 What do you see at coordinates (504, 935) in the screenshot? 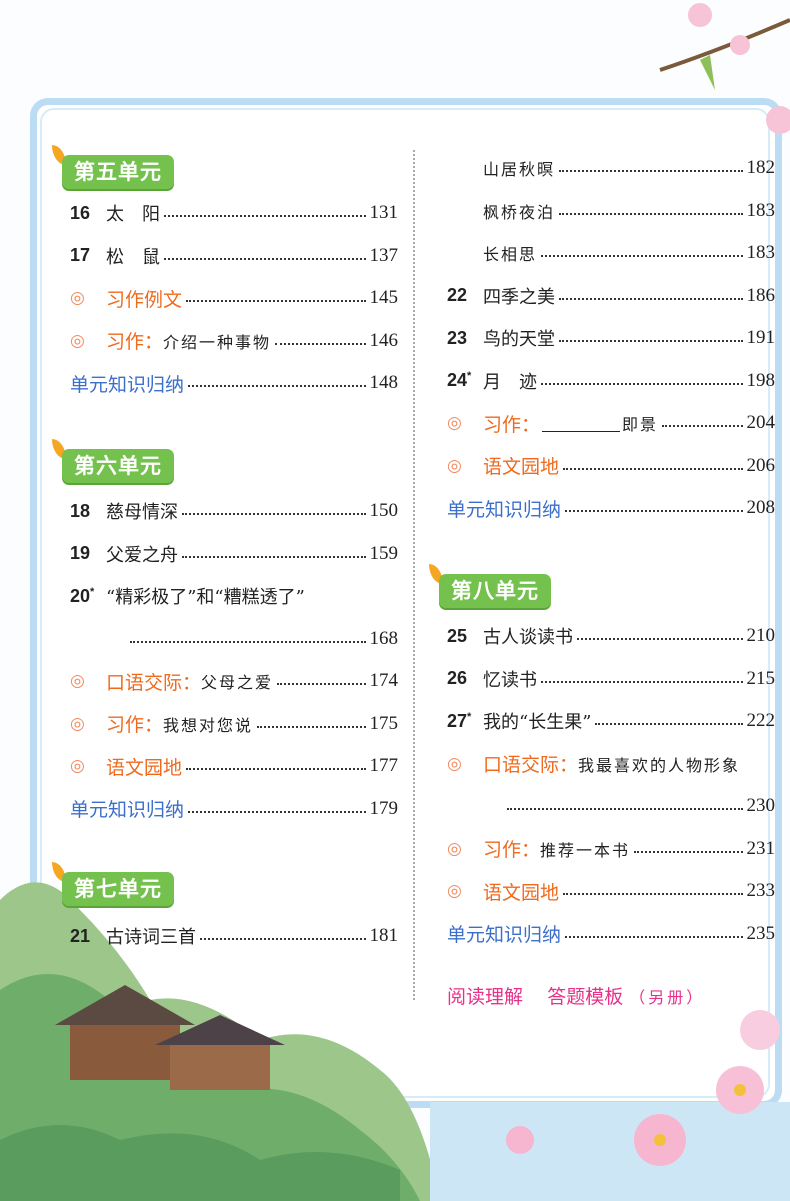
I see `unit-summary-label: 单元知识归纳` at bounding box center [504, 935].